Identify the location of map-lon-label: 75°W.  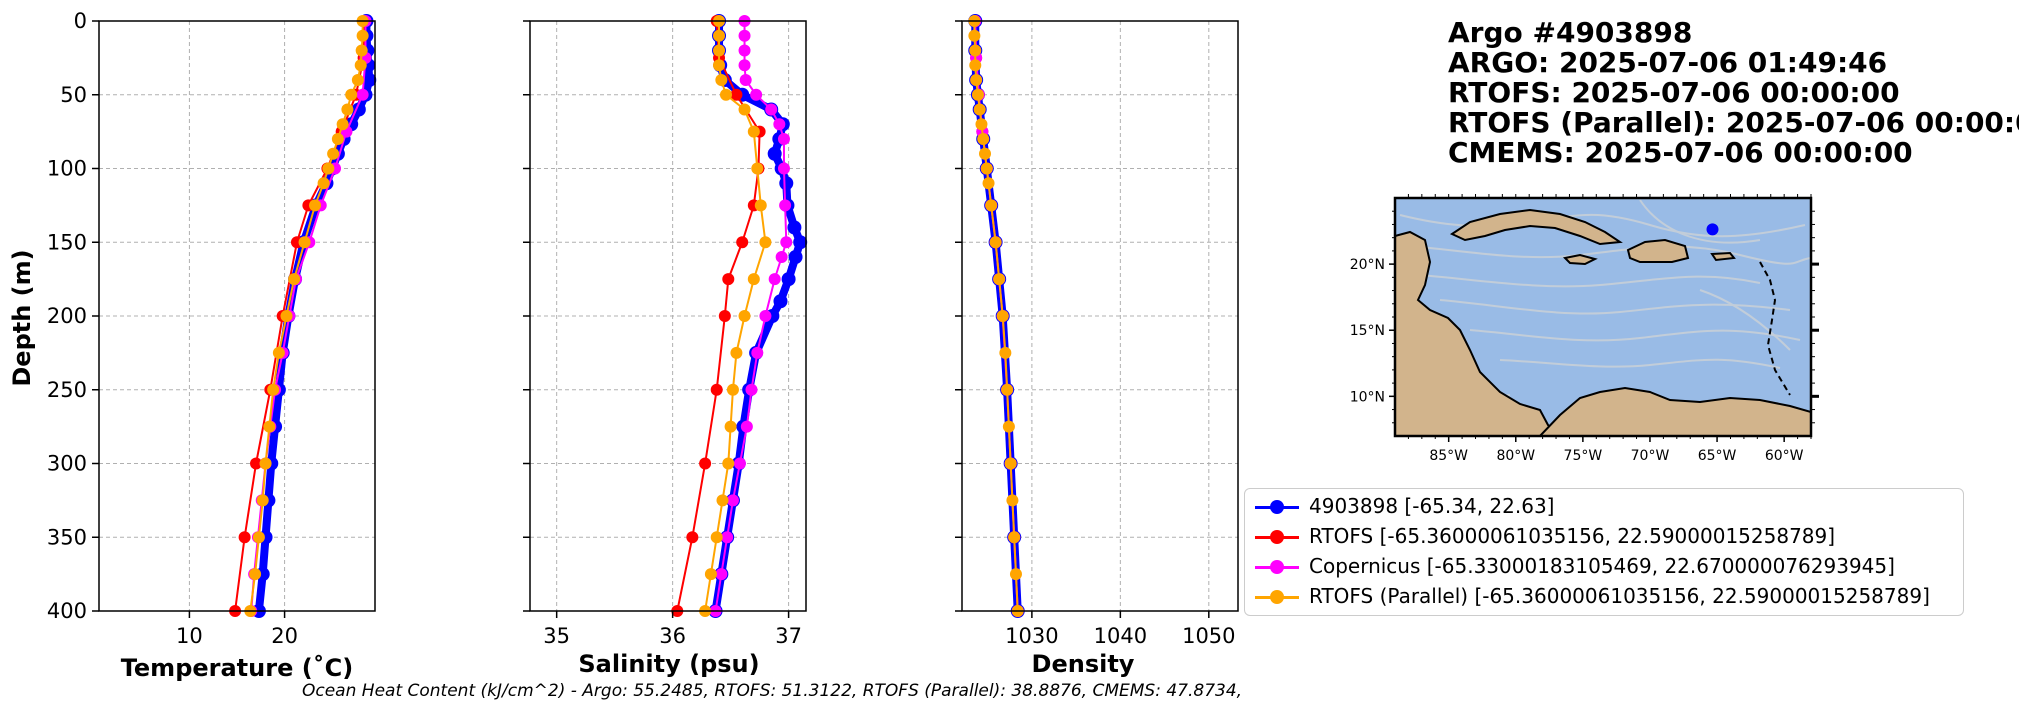
(1583, 456).